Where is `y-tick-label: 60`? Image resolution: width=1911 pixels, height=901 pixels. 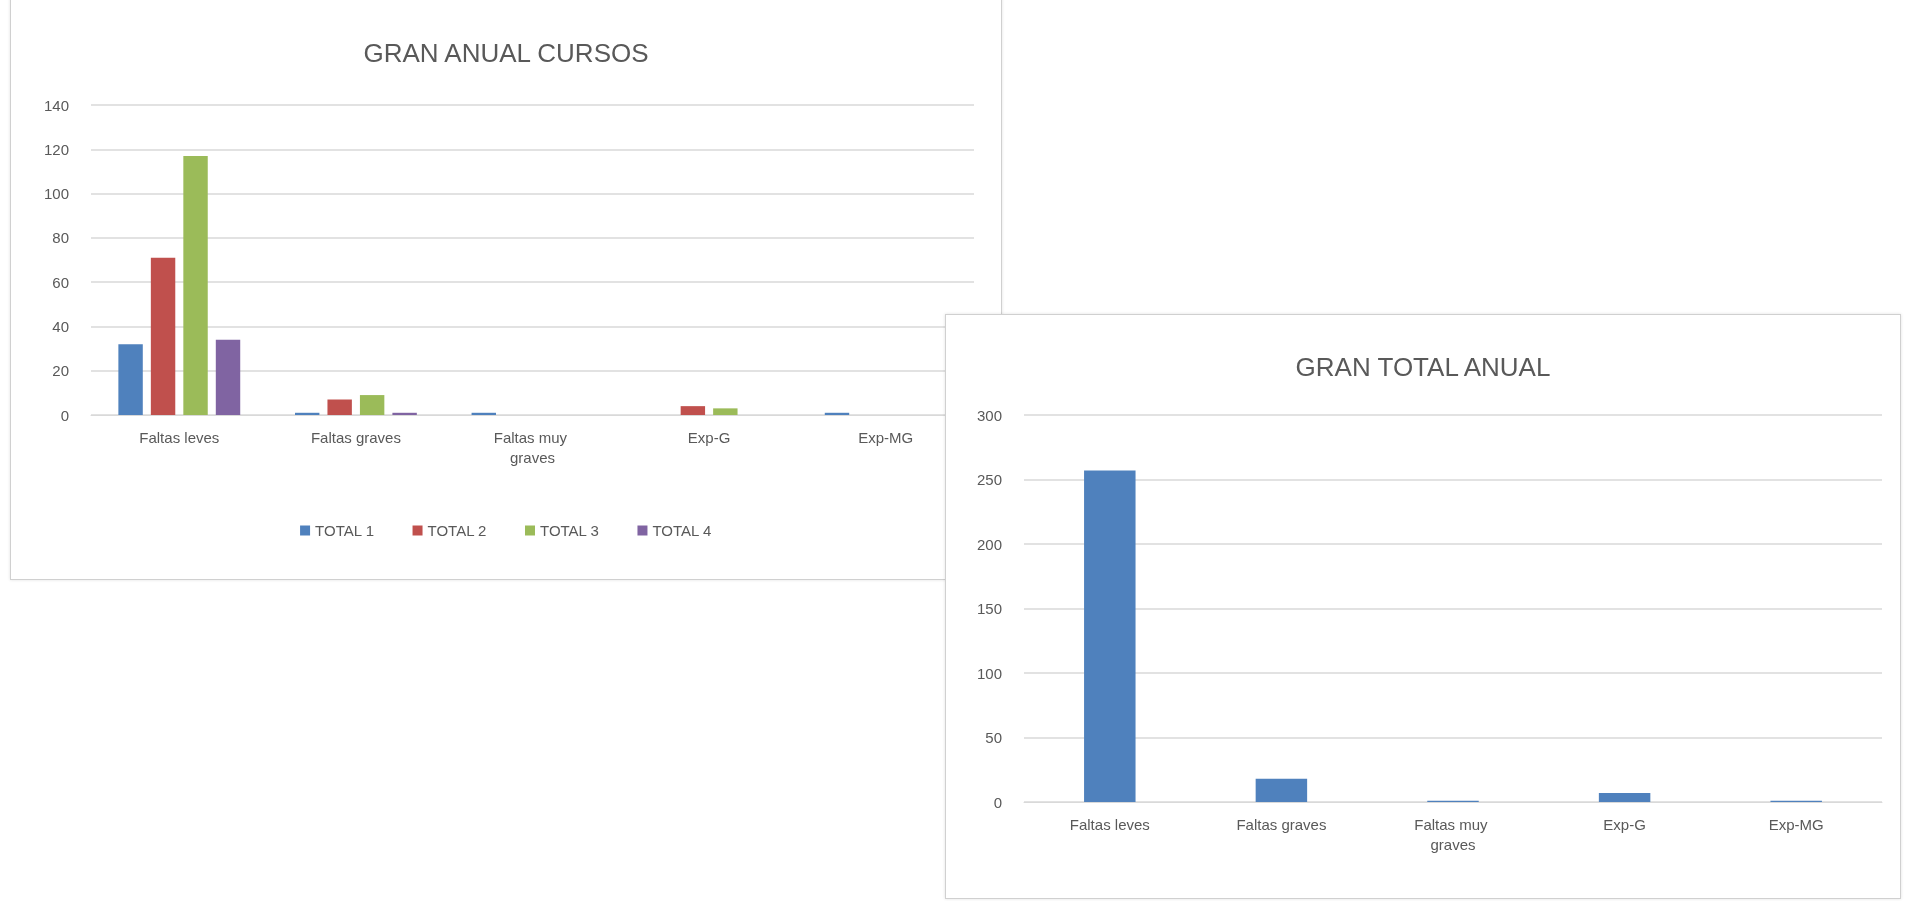
y-tick-label: 60 is located at coordinates (60, 282).